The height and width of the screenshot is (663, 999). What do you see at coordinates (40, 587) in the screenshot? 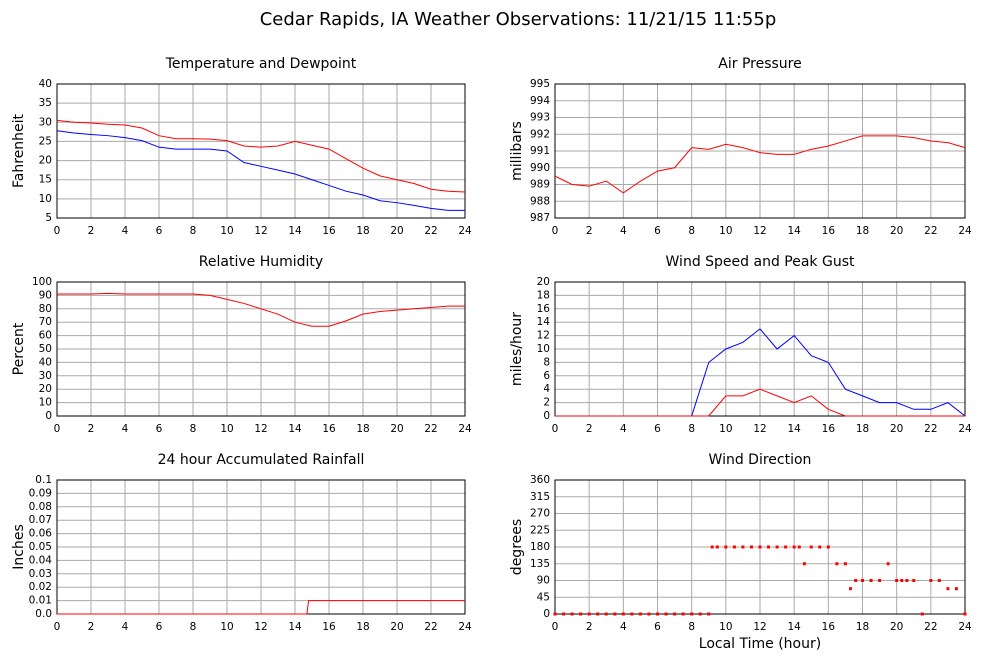
I see `y-tick-label: 0.02` at bounding box center [40, 587].